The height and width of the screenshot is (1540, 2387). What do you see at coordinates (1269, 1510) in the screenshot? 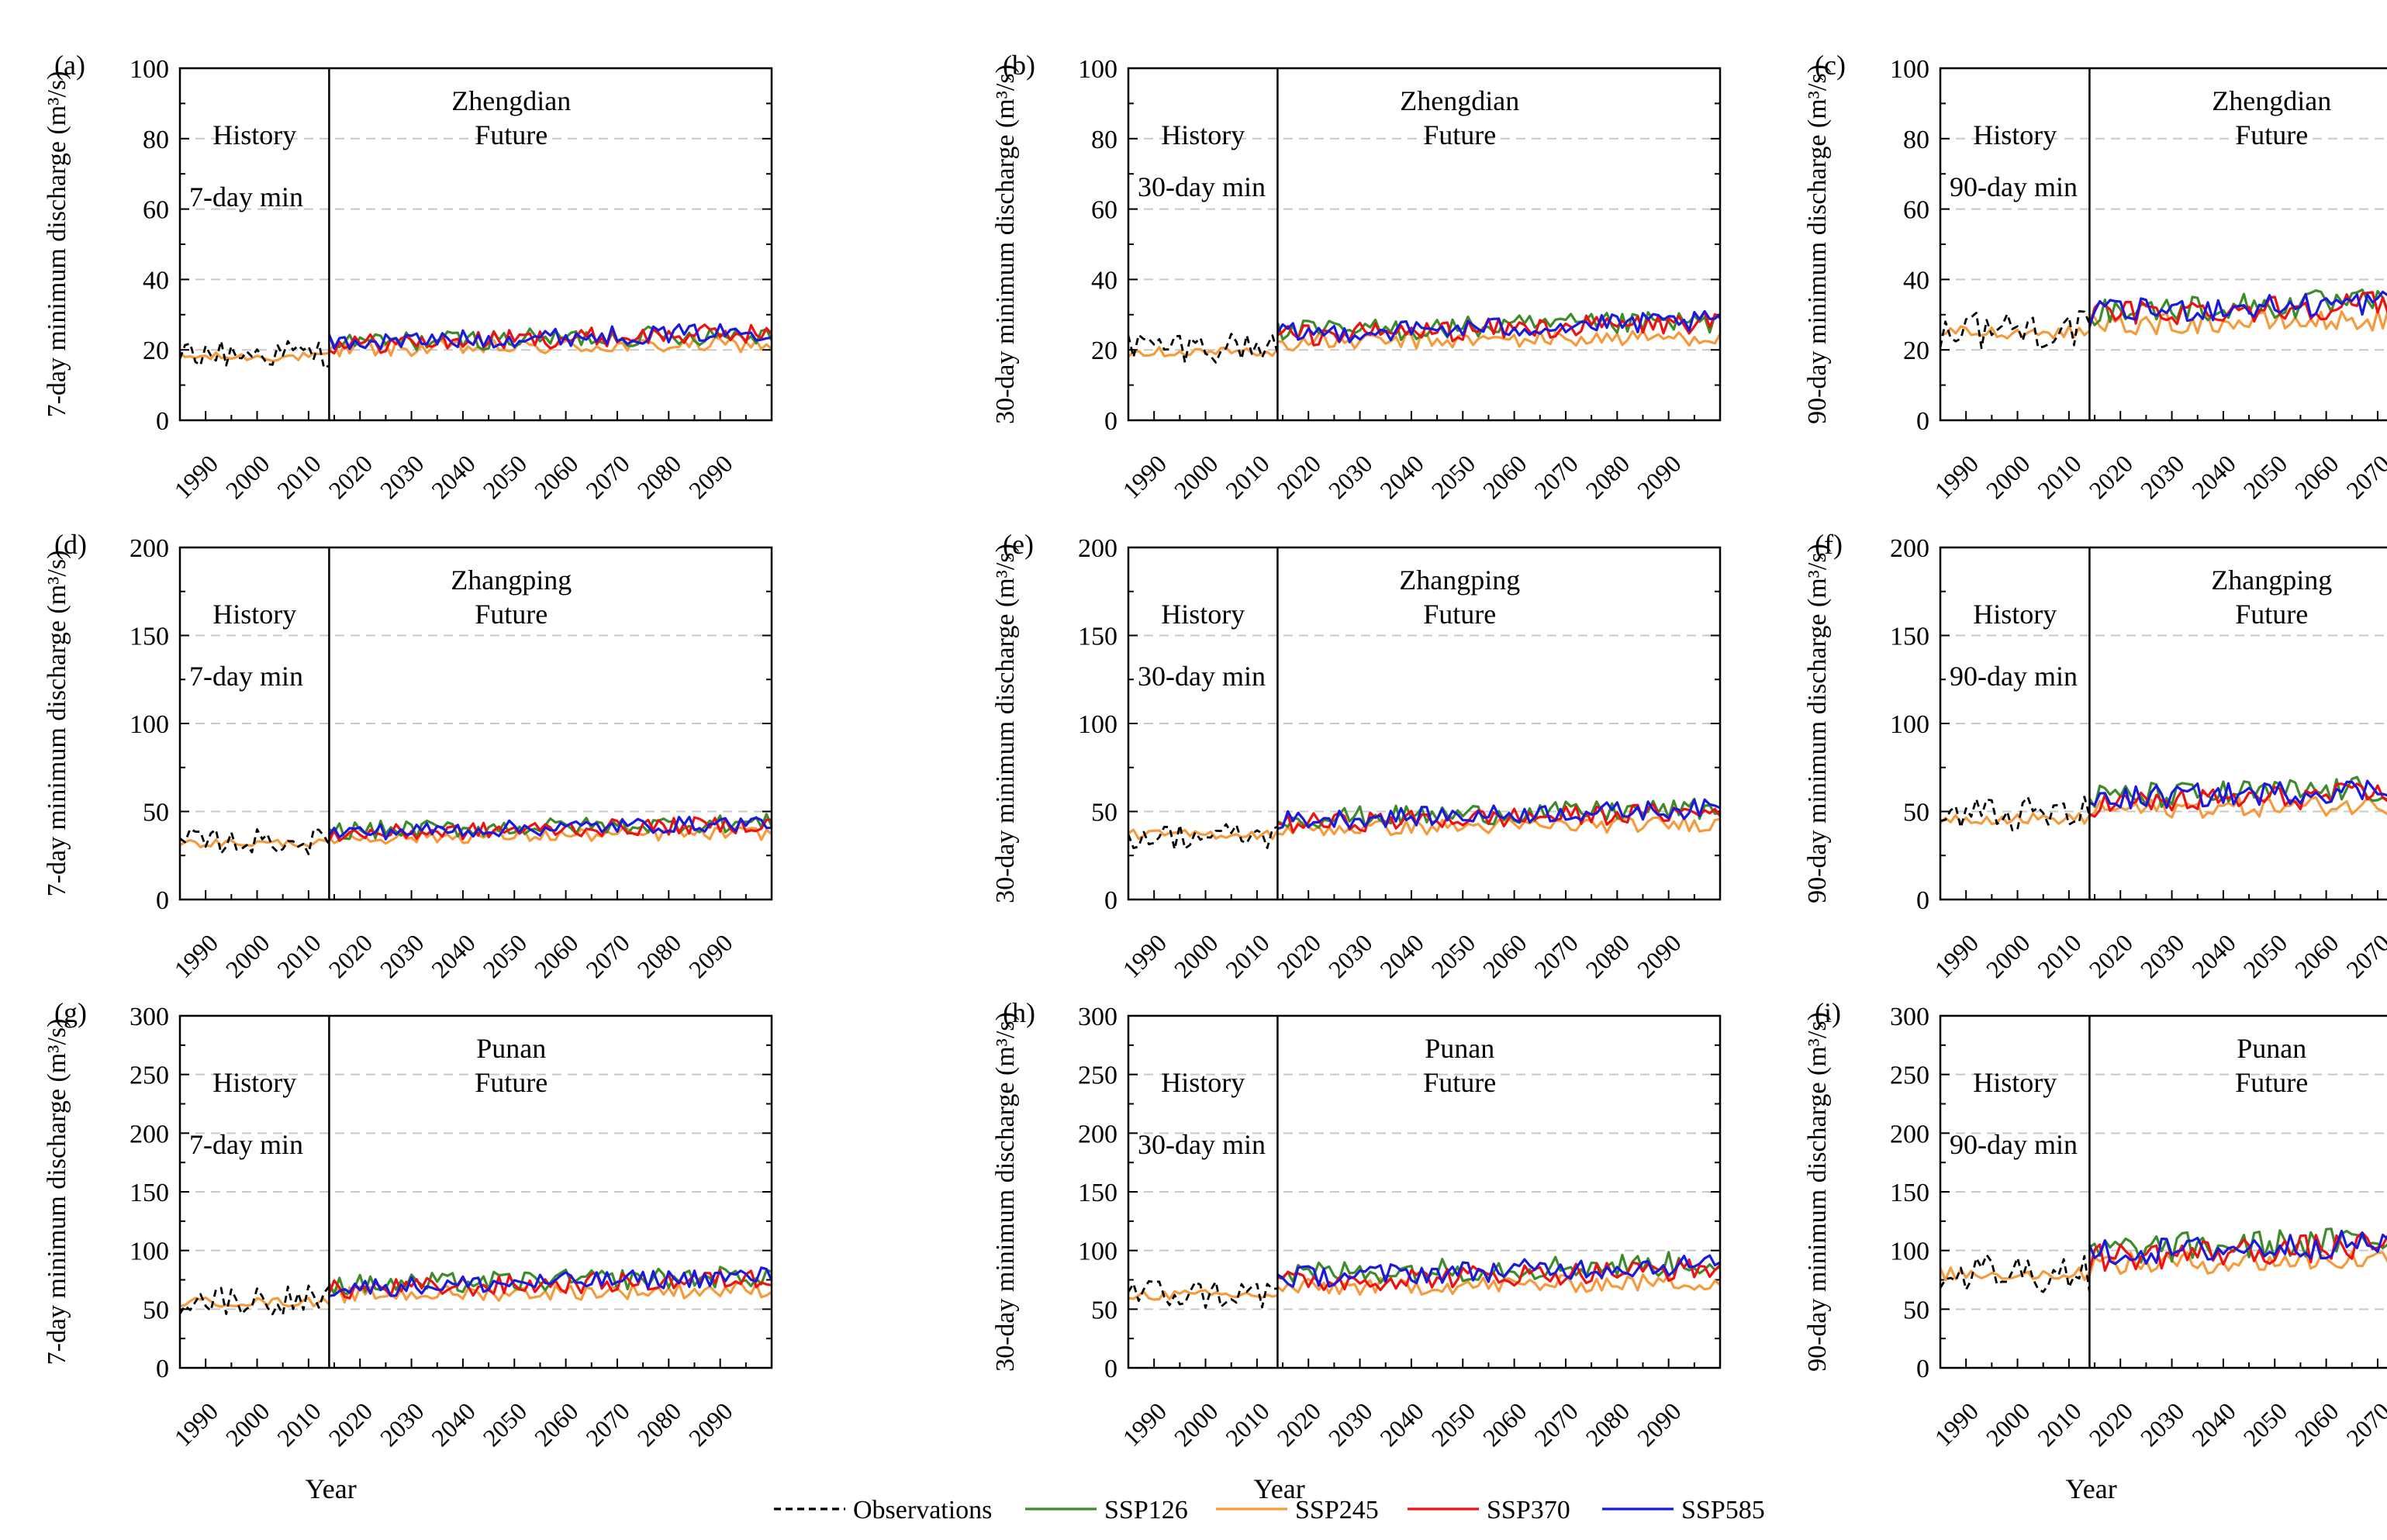
I see `legend: Observations SSP126 SSP245 SSP370 SSP585` at bounding box center [1269, 1510].